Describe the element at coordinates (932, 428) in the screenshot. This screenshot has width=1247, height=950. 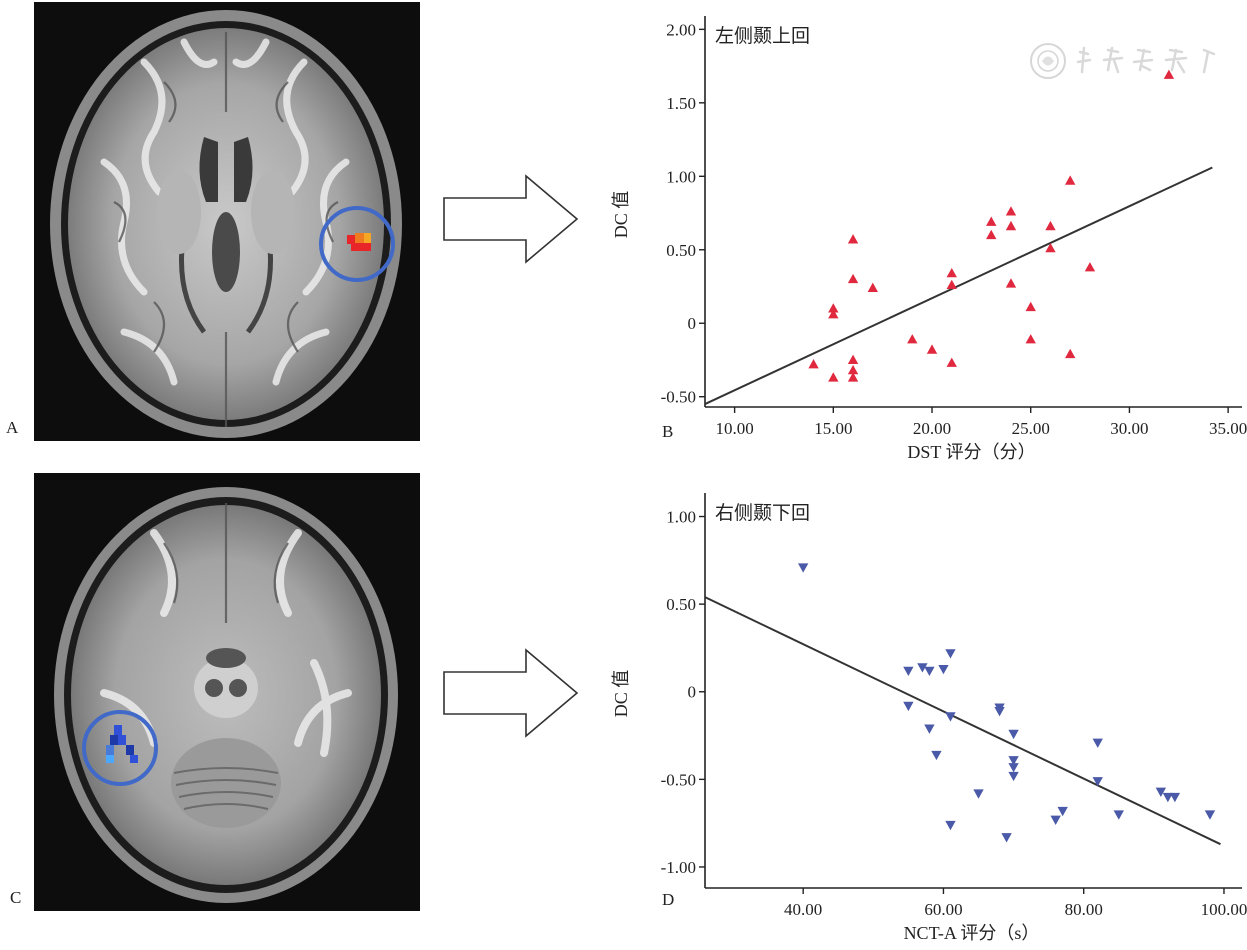
I see `x-tick-label: 20.00` at that location.